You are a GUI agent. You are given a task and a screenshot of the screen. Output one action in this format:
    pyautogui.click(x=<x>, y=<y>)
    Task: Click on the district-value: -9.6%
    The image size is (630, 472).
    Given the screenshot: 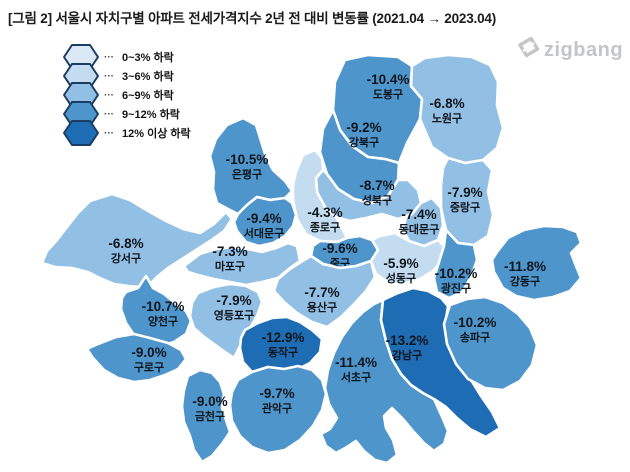 What is the action you would take?
    pyautogui.click(x=339, y=248)
    